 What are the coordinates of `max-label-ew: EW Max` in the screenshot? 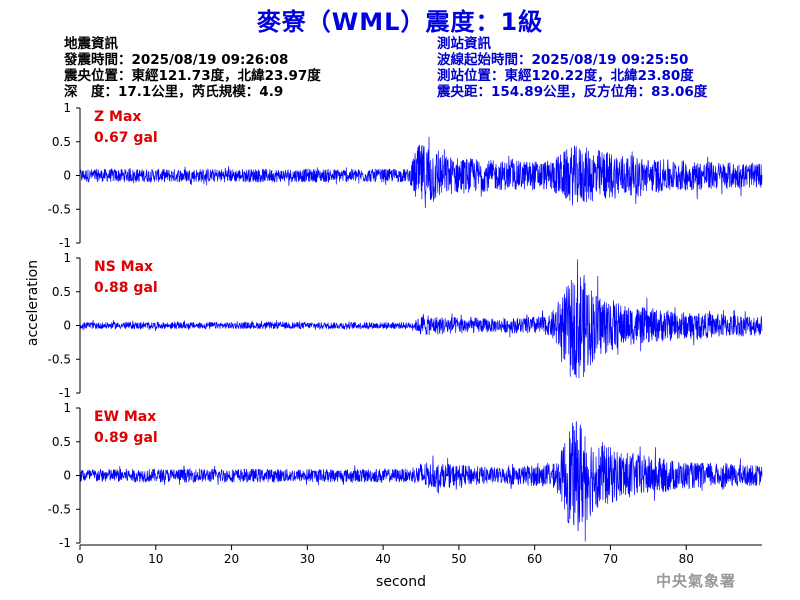 It's located at (125, 417).